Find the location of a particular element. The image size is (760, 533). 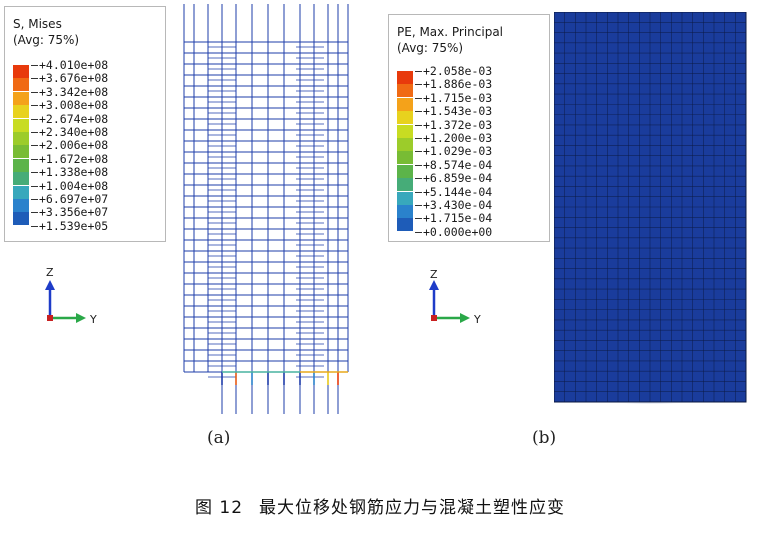

panel-b-label: (b) is located at coordinates (544, 438).